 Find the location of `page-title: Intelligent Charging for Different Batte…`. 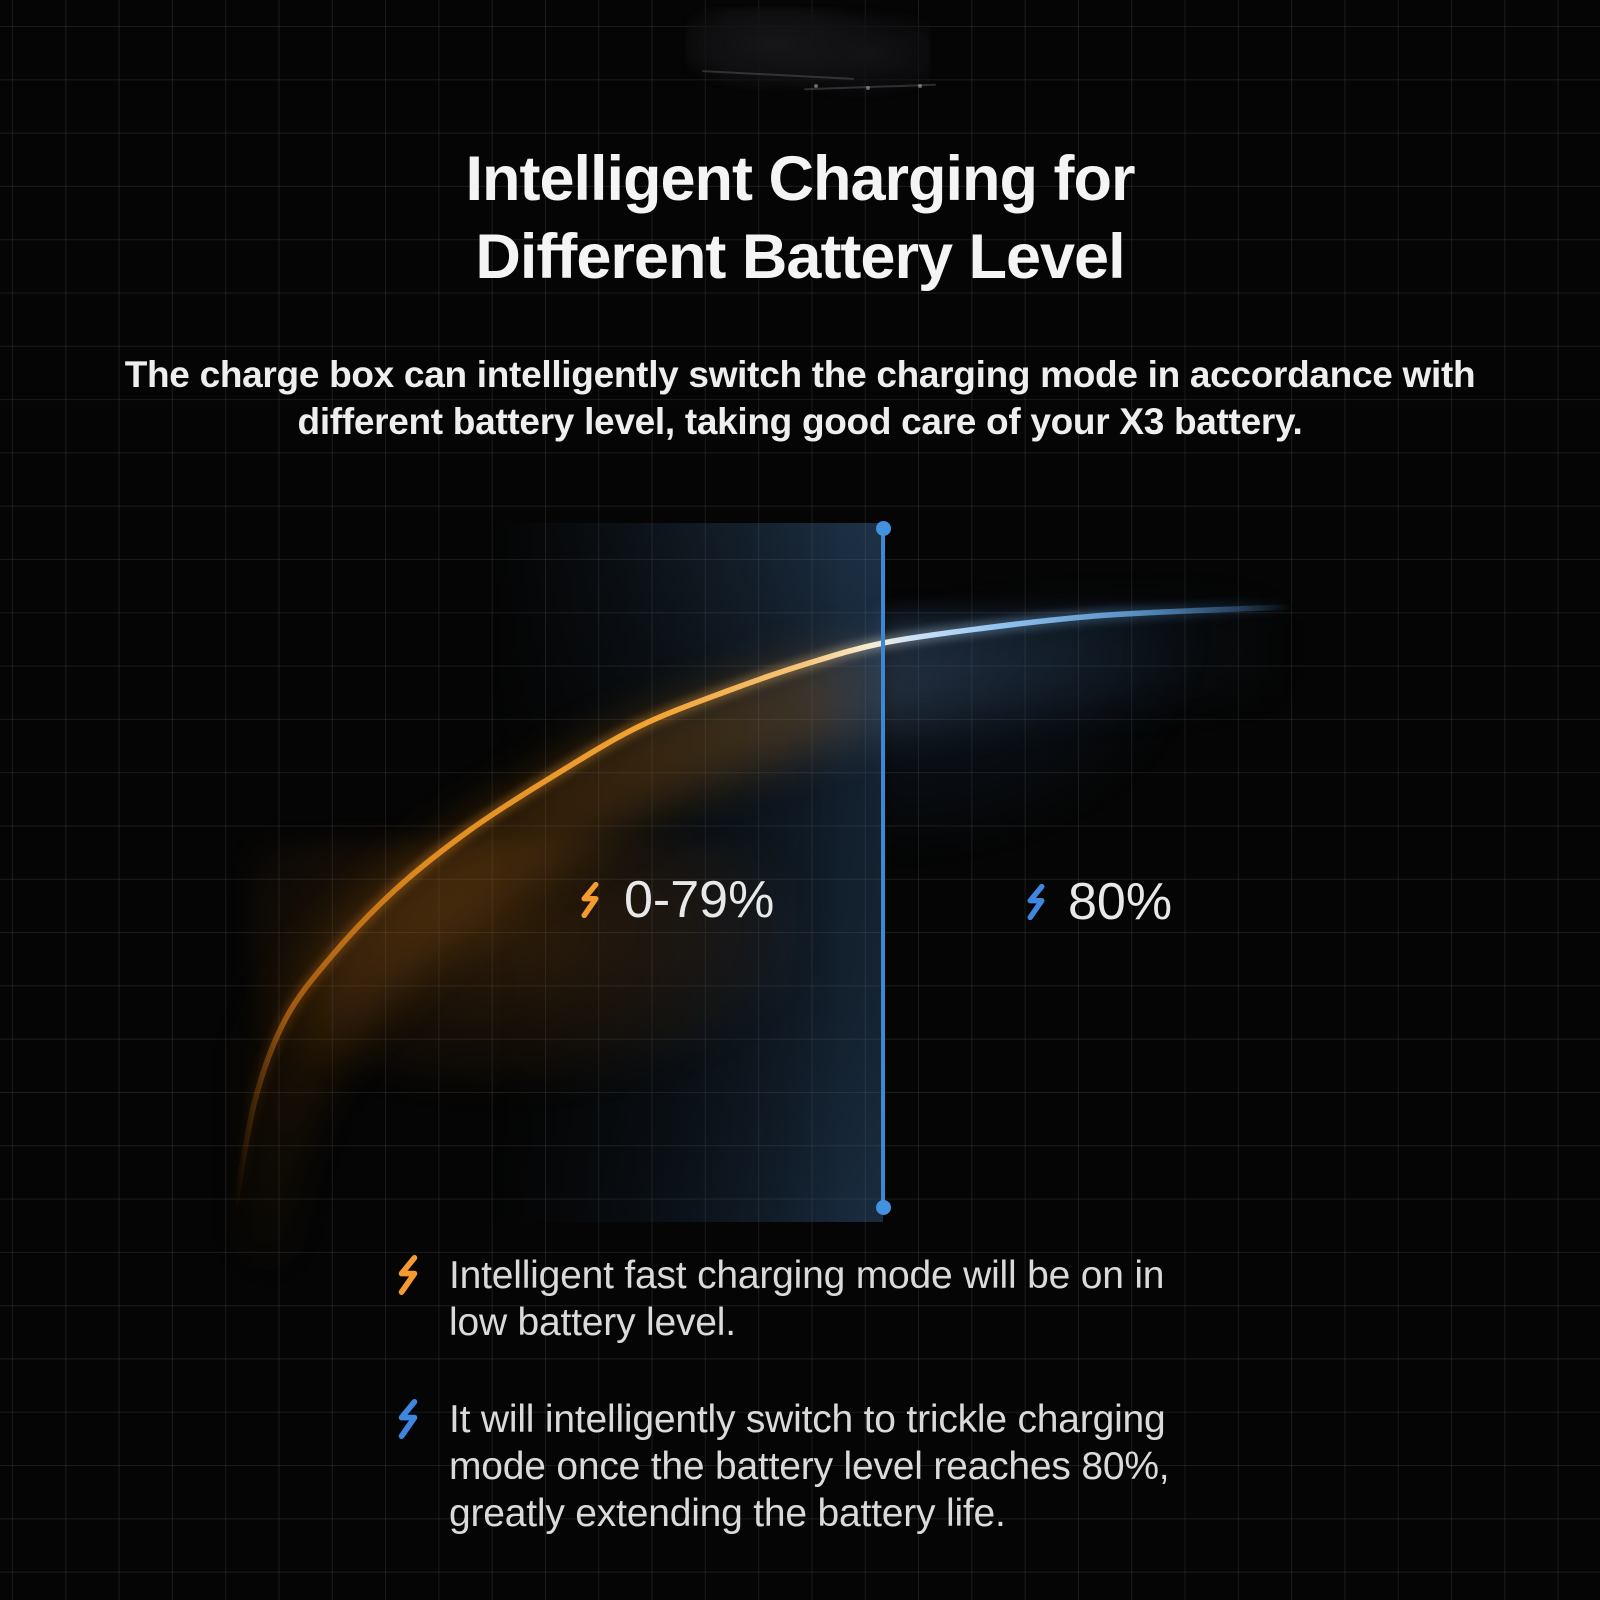

page-title: Intelligent Charging for Different Batte… is located at coordinates (800, 218).